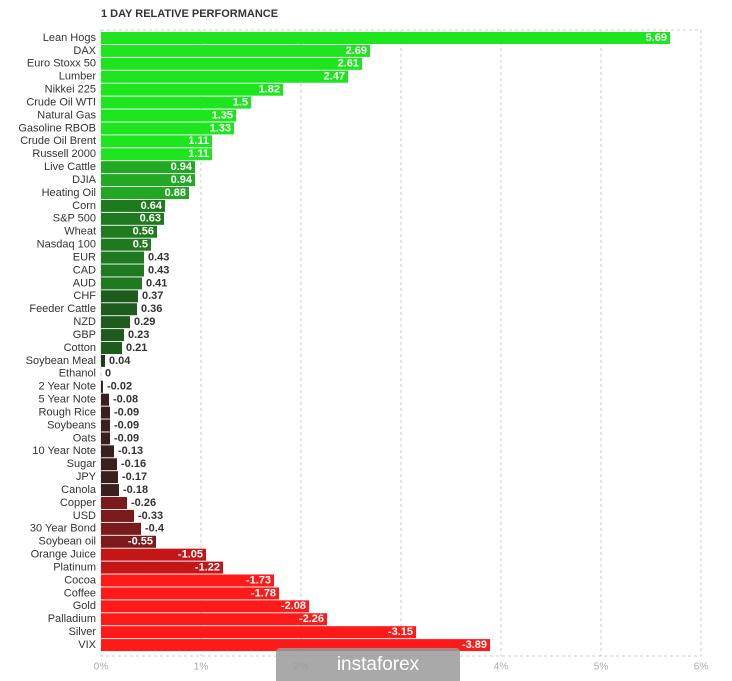  Describe the element at coordinates (63, 555) in the screenshot. I see `y-tick-label: Orange Juice` at that location.